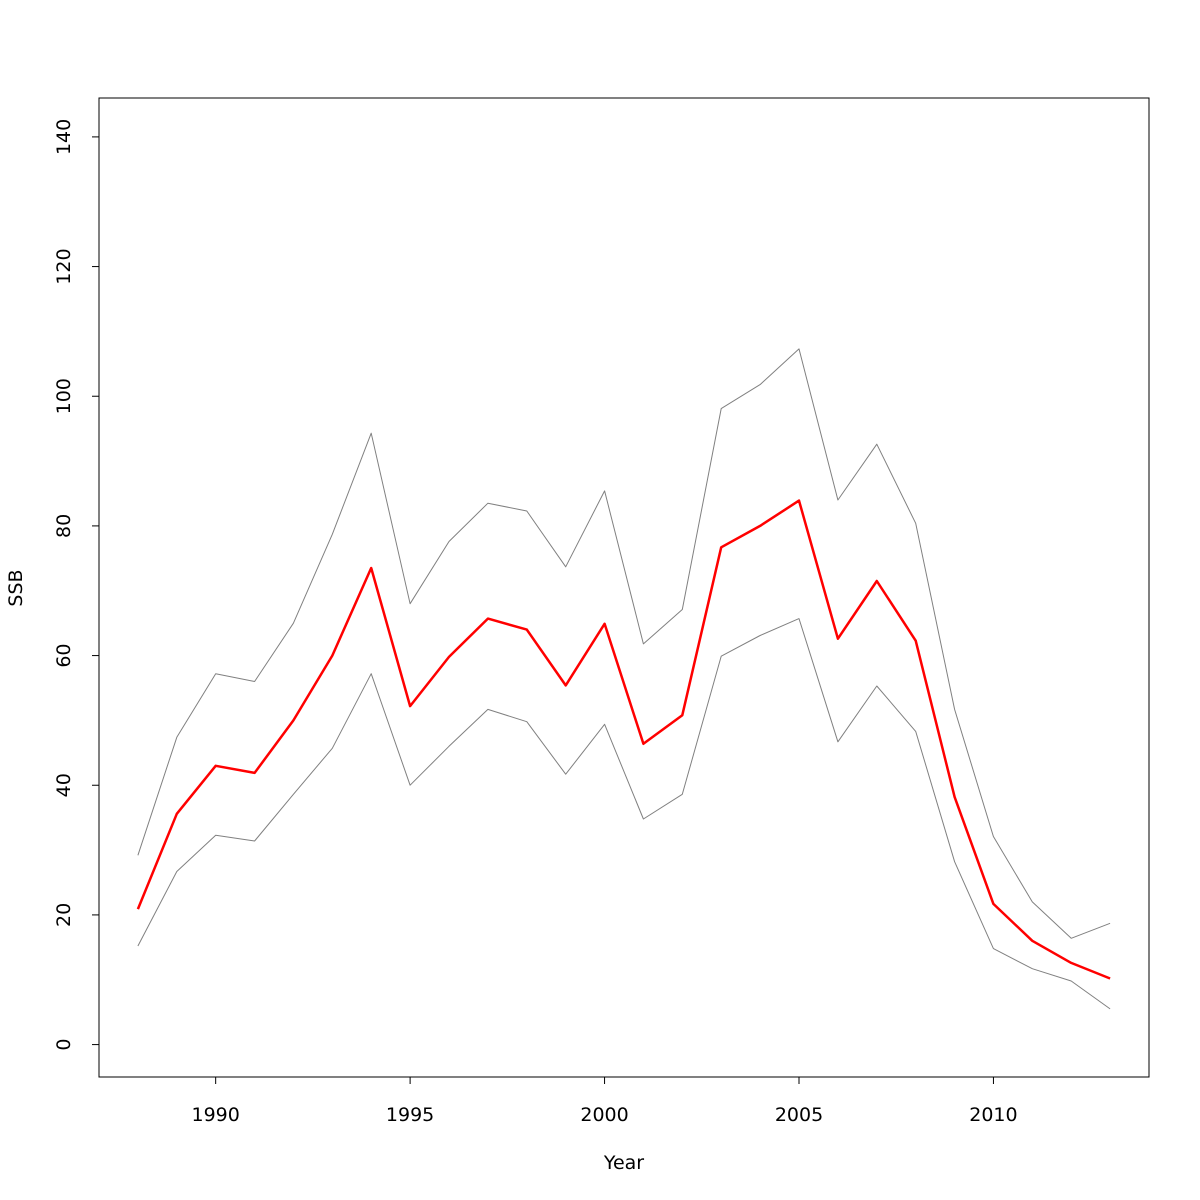  Describe the element at coordinates (76, 585) in the screenshot. I see `y-axis: 0 20 40 60 80 100 120 140` at that location.